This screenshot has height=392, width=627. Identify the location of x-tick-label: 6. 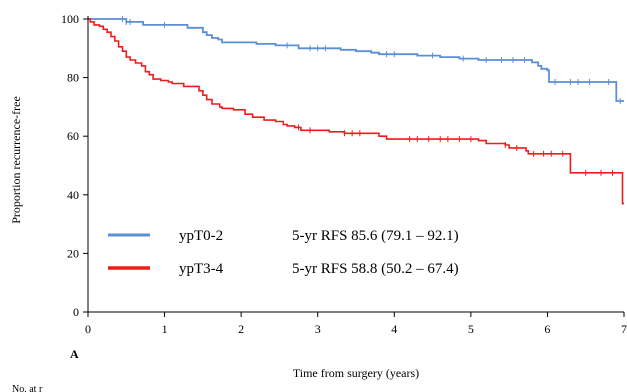
(547, 329).